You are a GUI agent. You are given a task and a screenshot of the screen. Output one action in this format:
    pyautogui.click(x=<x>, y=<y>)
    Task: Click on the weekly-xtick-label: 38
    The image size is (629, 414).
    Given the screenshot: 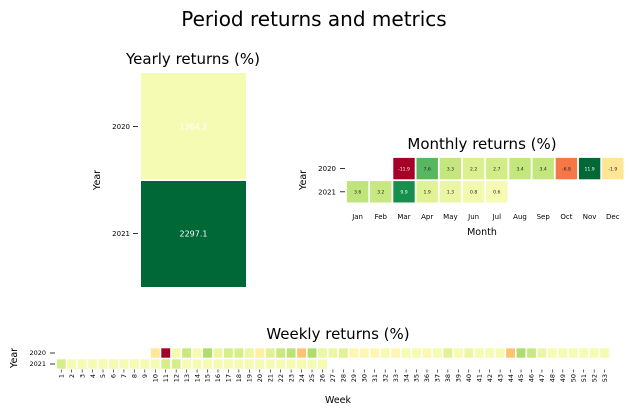 What is the action you would take?
    pyautogui.click(x=448, y=378)
    